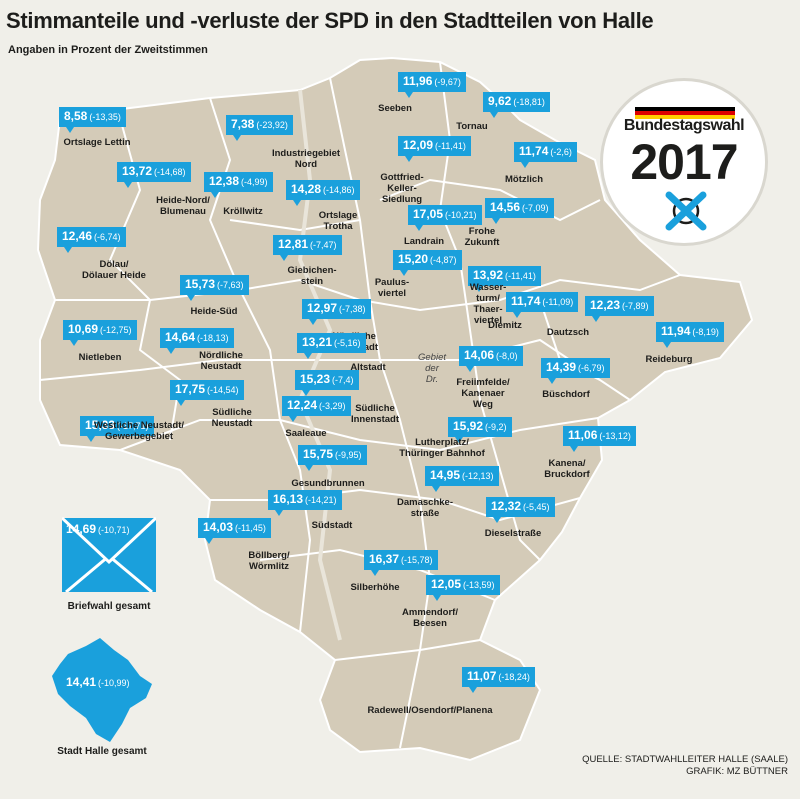 The width and height of the screenshot is (800, 799). What do you see at coordinates (685, 759) in the screenshot?
I see `source-line-1: QUELLE: STADTWAHLLEITER HALLE (SAALE)` at bounding box center [685, 759].